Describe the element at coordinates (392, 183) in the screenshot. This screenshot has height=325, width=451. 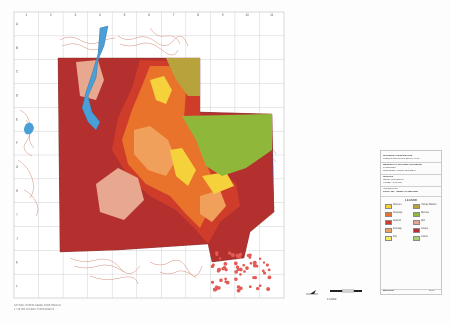
I see `title-line-8: OLCEK: 1/10 000` at that location.